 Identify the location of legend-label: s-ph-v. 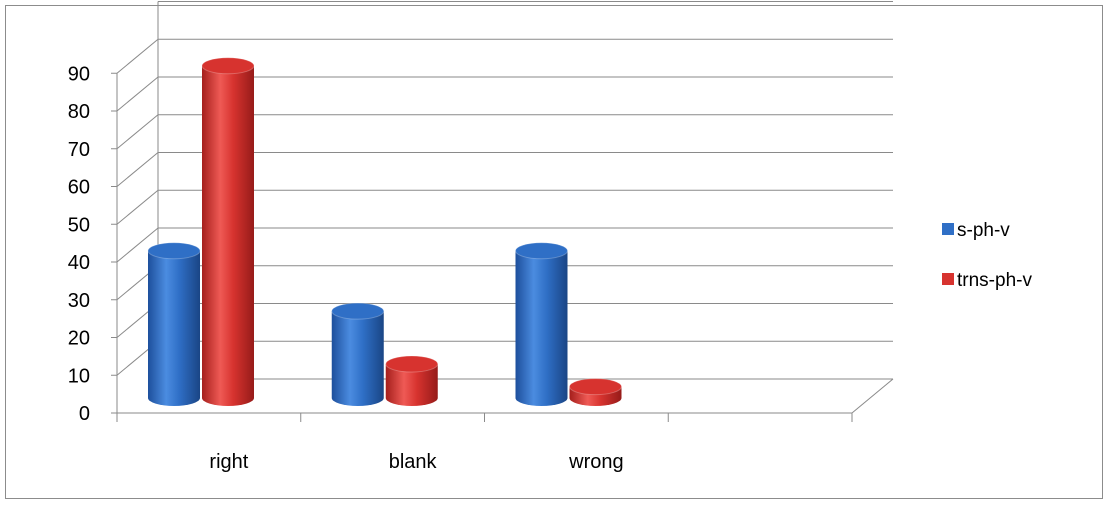
(983, 230).